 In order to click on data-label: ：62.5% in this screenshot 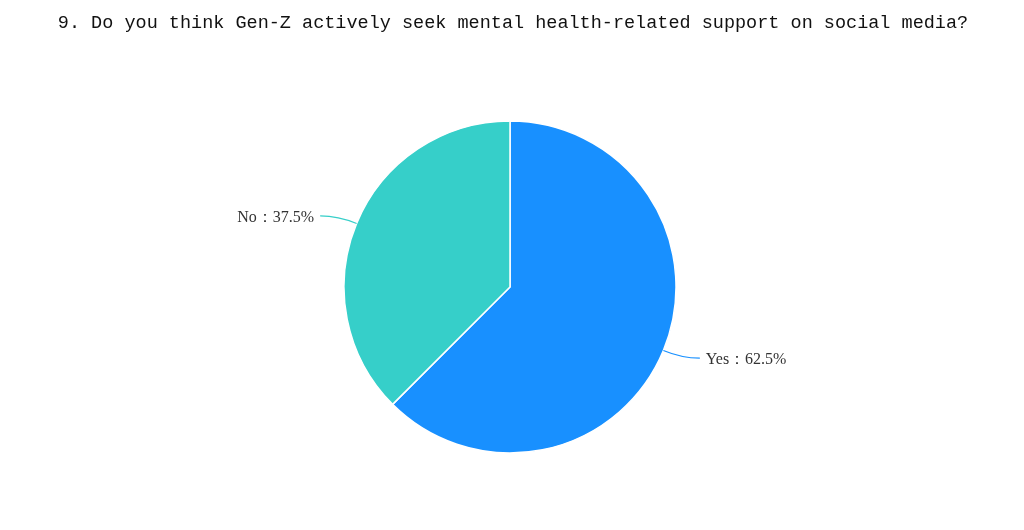, I will do `click(758, 359)`.